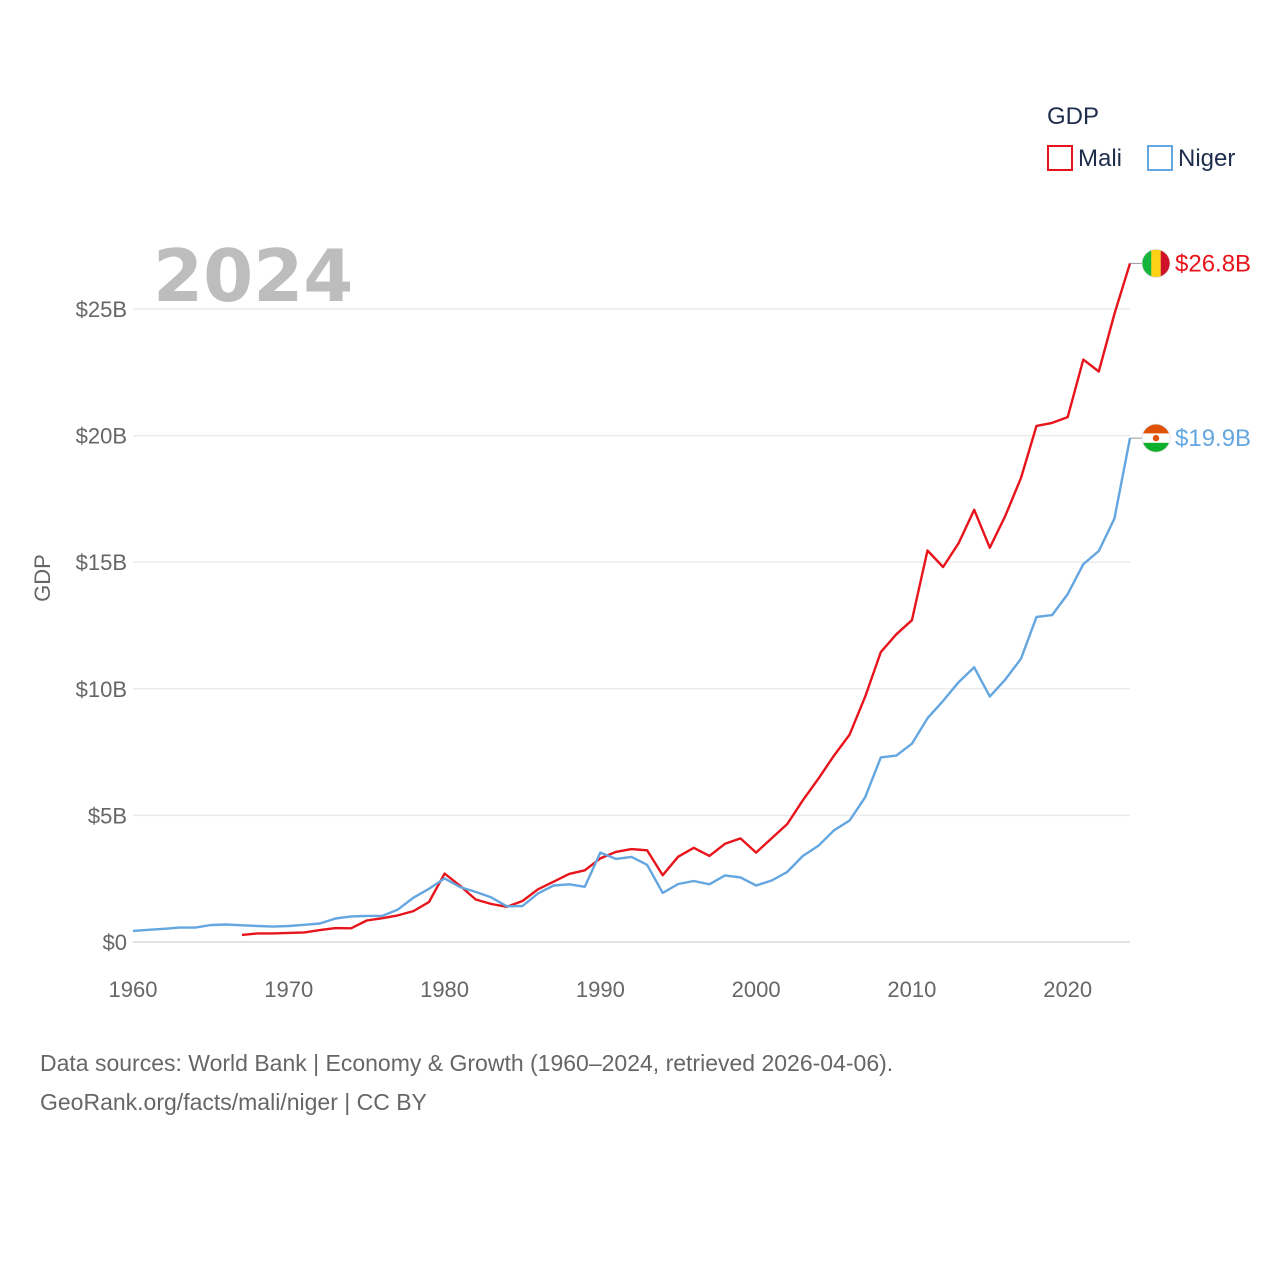  I want to click on legend-label-mali: Mali, so click(1100, 158).